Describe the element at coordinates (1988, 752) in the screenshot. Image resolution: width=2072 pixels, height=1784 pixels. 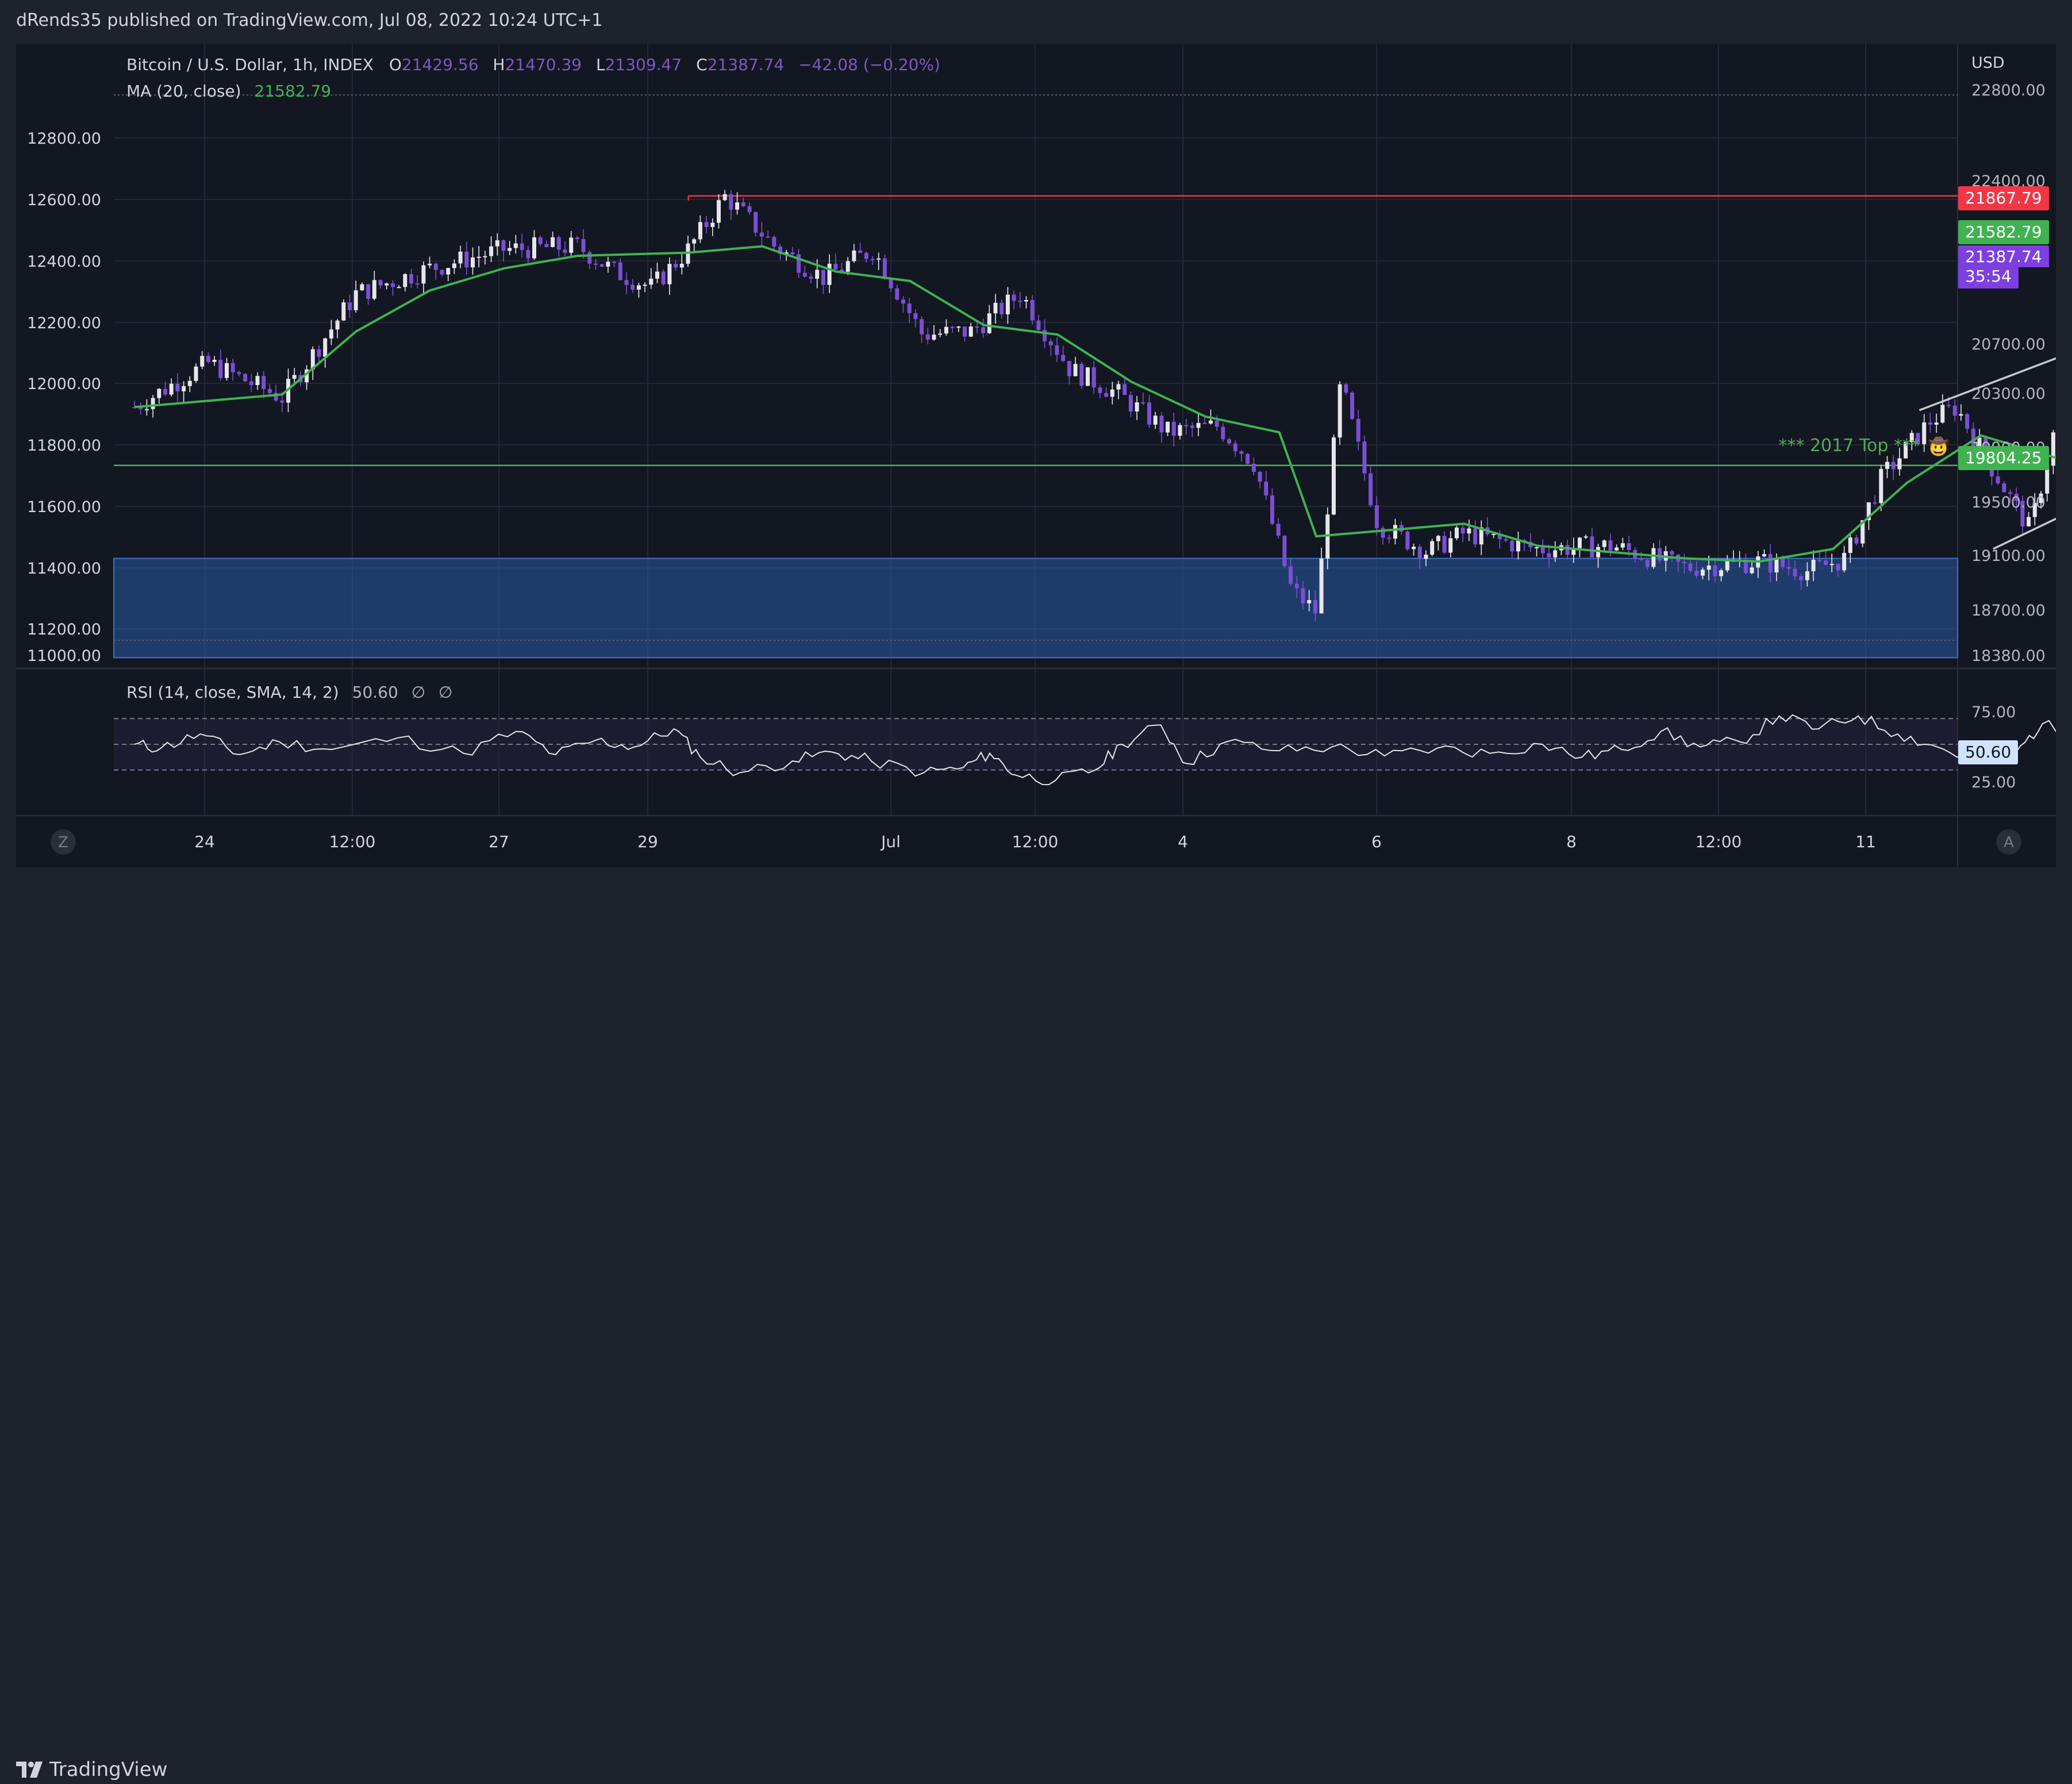
I see `rsi-price-label: 50.60` at that location.